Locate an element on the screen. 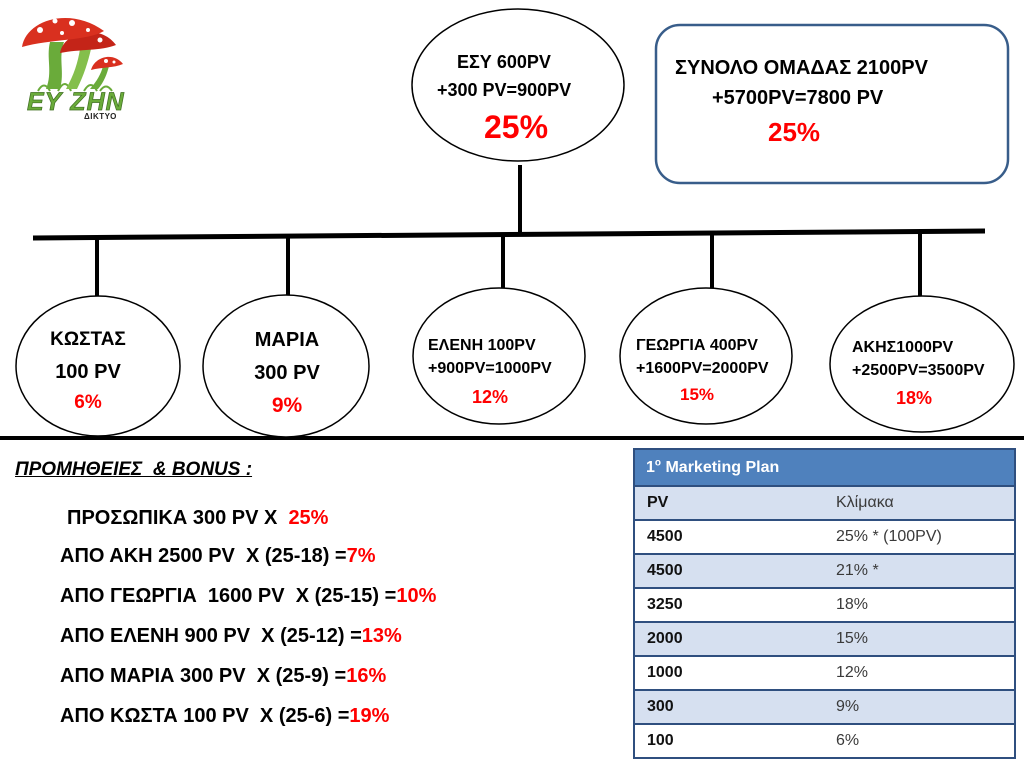  member-node-maria: ΜΑΡΙΑ 300 PV 9% is located at coordinates (286, 366).